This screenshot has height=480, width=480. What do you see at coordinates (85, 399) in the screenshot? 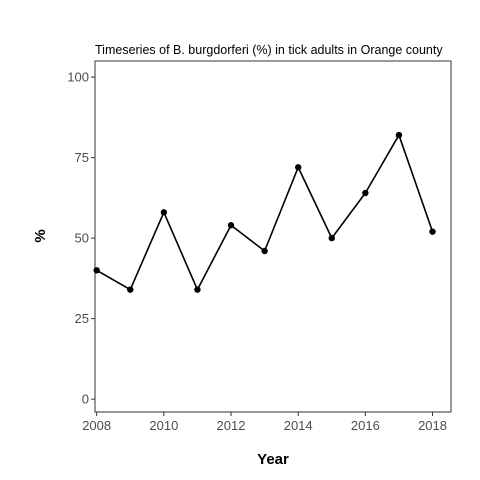
I see `y-tick-label: 0` at bounding box center [85, 399].